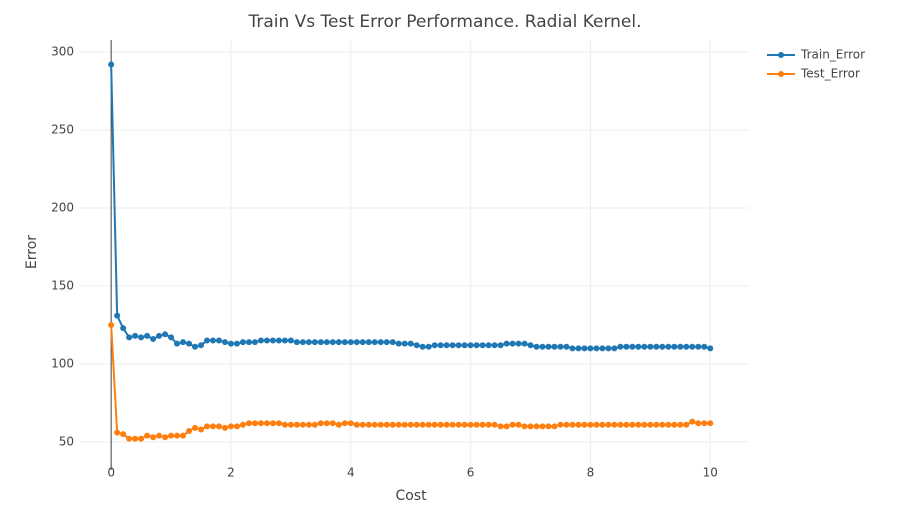 The height and width of the screenshot is (517, 898). I want to click on legend-label: Test_Error, so click(830, 74).